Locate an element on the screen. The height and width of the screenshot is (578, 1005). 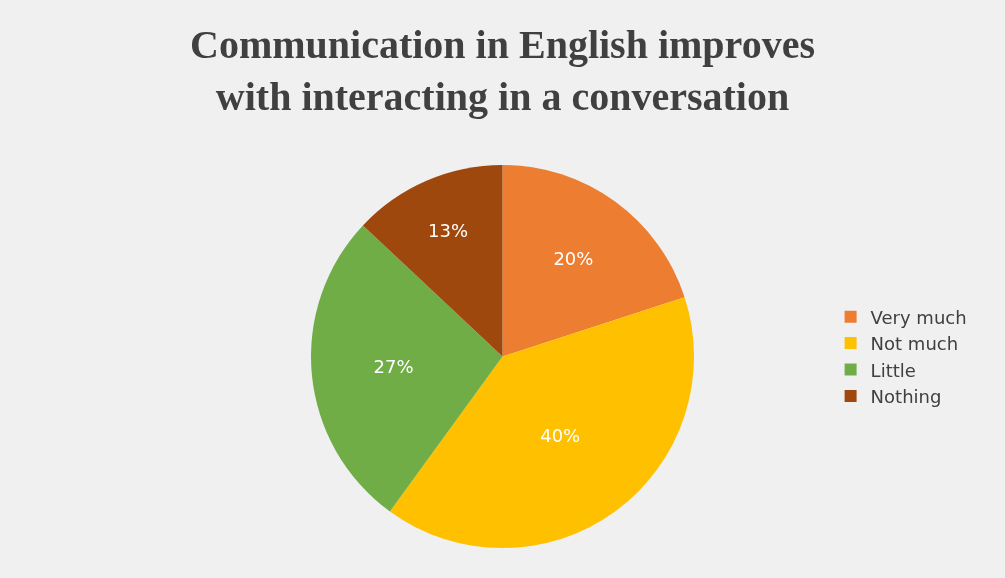
legend-label: Not much is located at coordinates (914, 344).